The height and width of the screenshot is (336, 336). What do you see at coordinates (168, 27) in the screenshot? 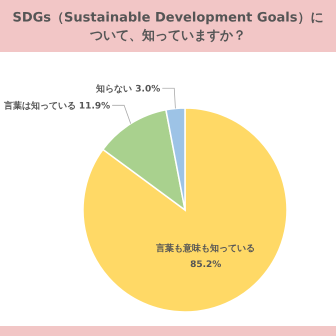
I see `chart-title: SDGs（Sustainable Development Goals）について、知っていますか？` at bounding box center [168, 27].